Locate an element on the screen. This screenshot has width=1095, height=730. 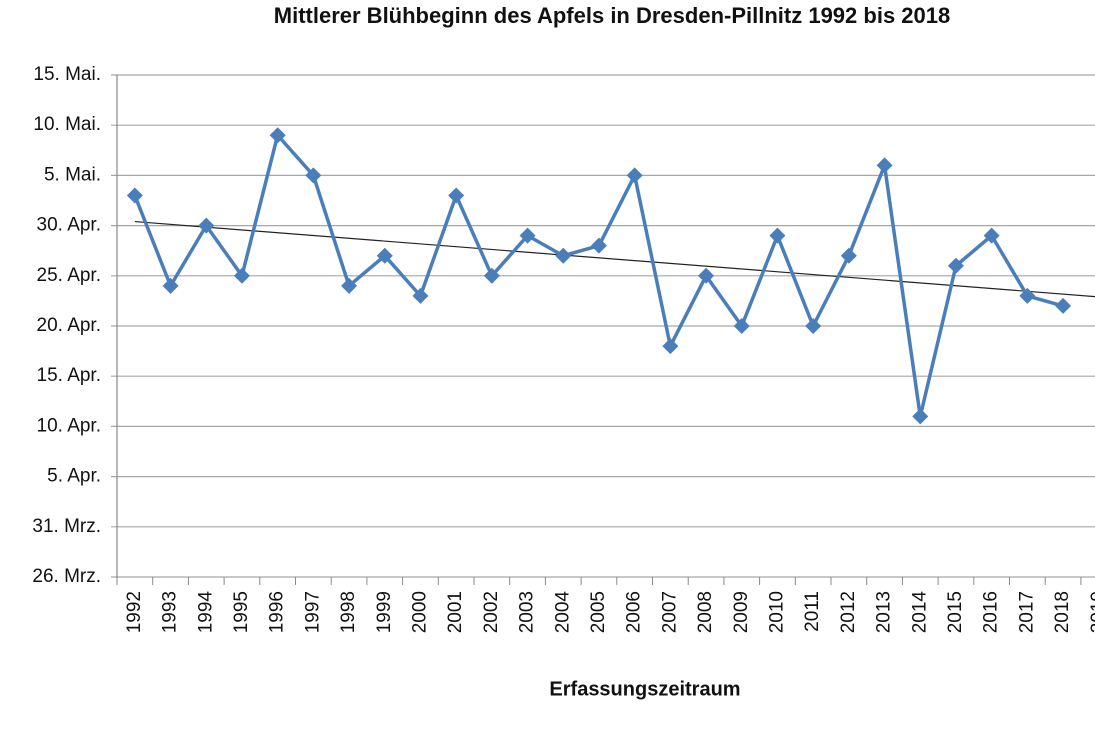
y-tick-label: 30. Apr. is located at coordinates (69, 225).